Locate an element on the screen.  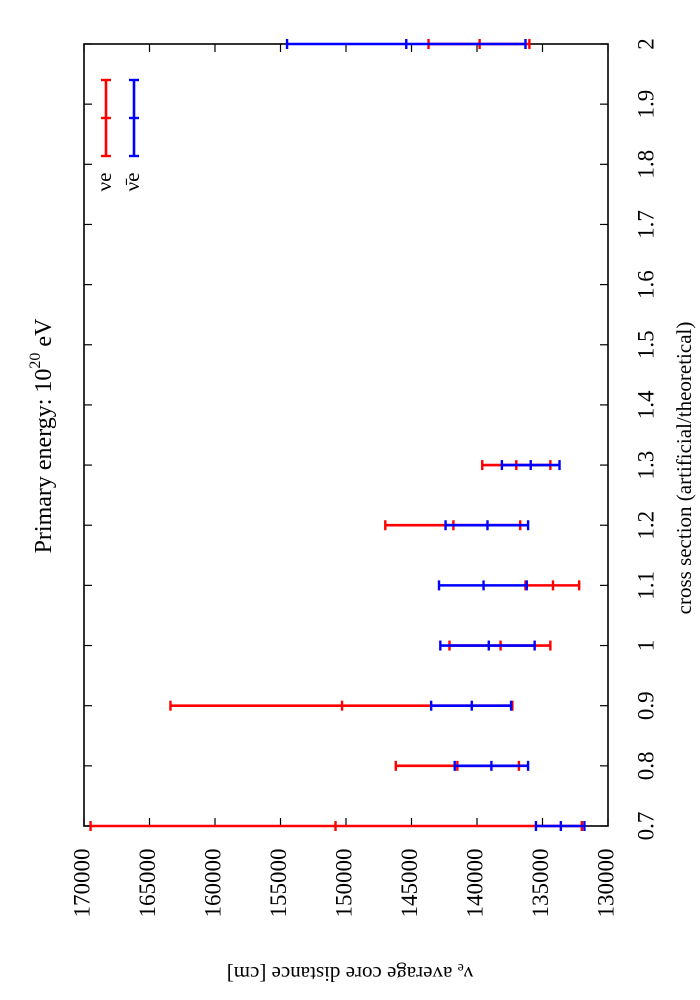
chart-title: Primary energy: 1020 eV is located at coordinates (42, 436).